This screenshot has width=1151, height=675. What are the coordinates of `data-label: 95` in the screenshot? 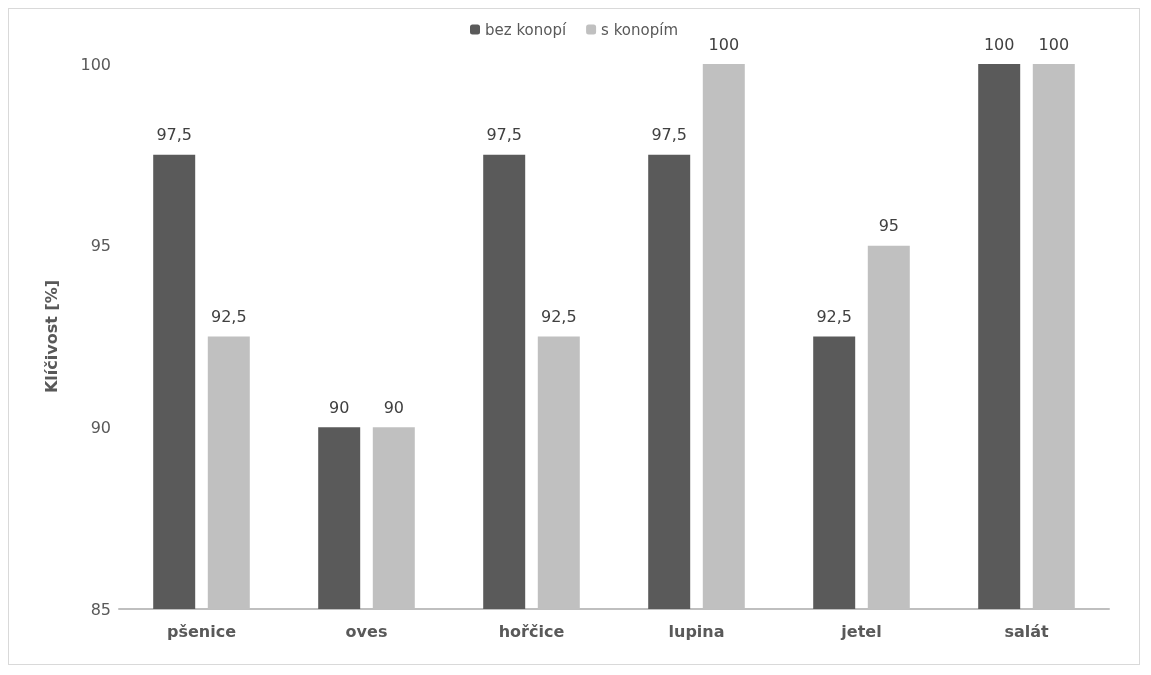 It's located at (888, 226).